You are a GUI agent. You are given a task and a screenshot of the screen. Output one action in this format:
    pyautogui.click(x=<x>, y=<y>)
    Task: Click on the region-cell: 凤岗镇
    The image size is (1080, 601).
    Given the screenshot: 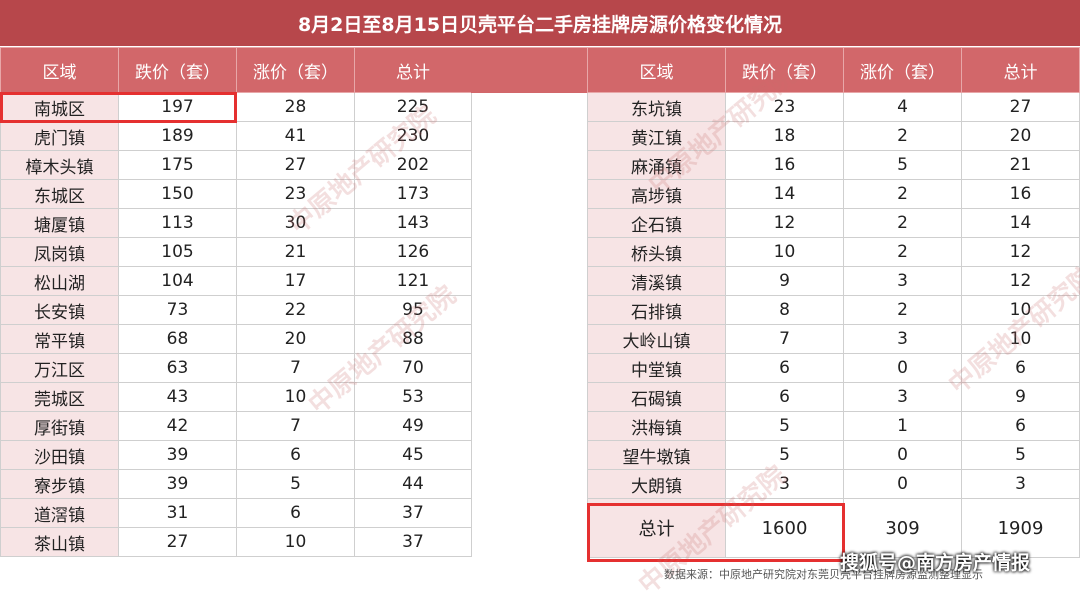 What is the action you would take?
    pyautogui.click(x=59, y=252)
    